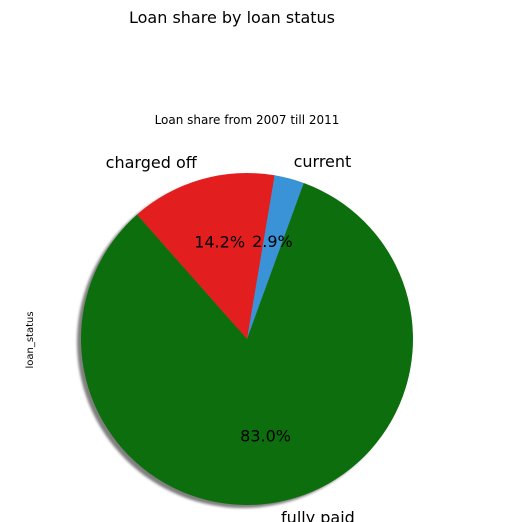 This screenshot has height=522, width=507. Describe the element at coordinates (323, 161) in the screenshot. I see `slice-label-current: current` at that location.